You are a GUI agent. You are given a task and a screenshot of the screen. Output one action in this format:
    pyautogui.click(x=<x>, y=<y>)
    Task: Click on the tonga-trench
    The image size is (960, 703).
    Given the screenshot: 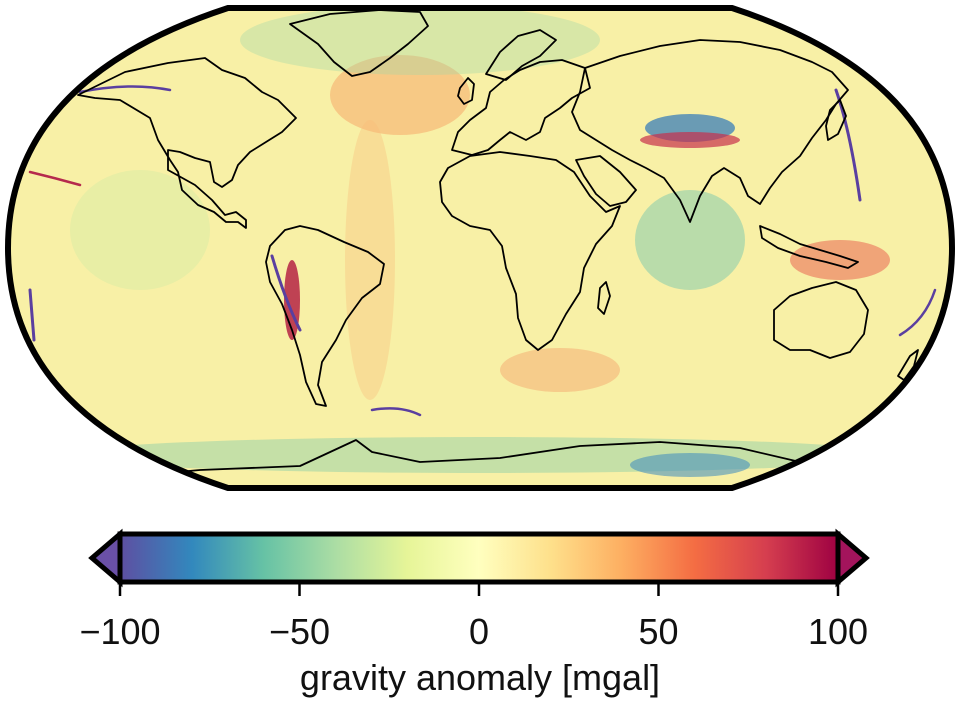 What is the action you would take?
    pyautogui.click(x=917, y=312)
    